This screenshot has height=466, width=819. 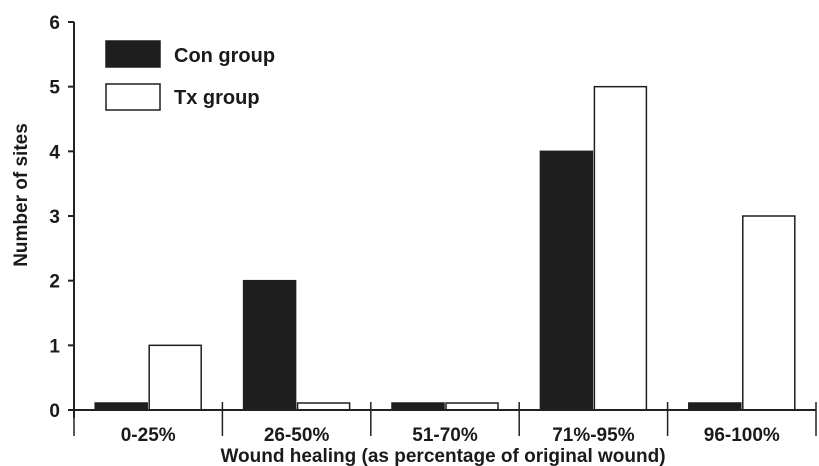 What do you see at coordinates (54, 411) in the screenshot?
I see `y-tick-label: 0` at bounding box center [54, 411].